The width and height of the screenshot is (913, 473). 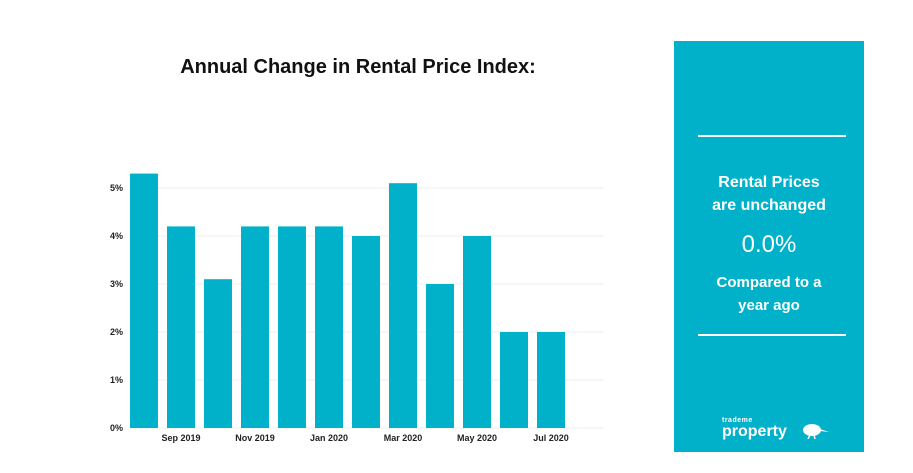 I want to click on panel-subtext: Compared to a year ago, so click(x=769, y=294).